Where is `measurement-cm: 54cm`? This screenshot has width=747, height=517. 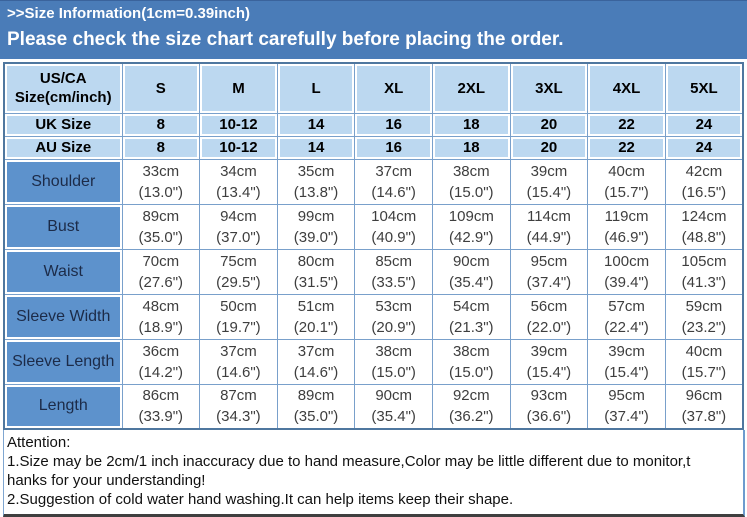
measurement-cm: 54cm is located at coordinates (471, 306).